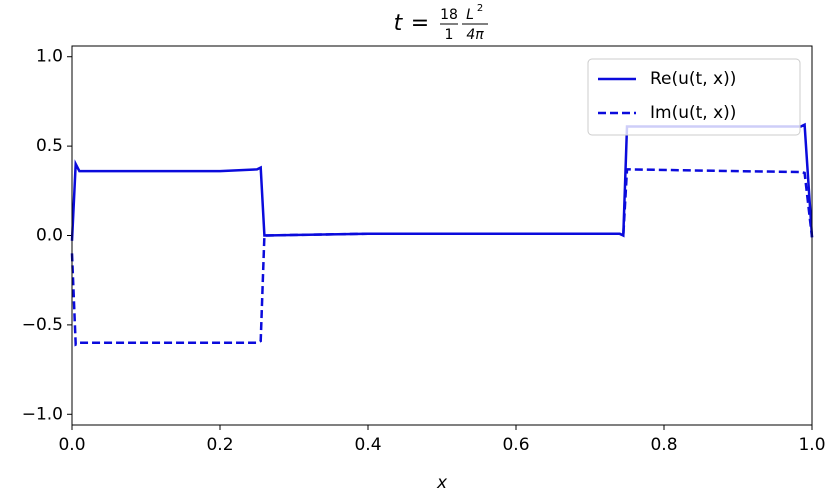  I want to click on x-tick-label: 0.6, so click(515, 445).